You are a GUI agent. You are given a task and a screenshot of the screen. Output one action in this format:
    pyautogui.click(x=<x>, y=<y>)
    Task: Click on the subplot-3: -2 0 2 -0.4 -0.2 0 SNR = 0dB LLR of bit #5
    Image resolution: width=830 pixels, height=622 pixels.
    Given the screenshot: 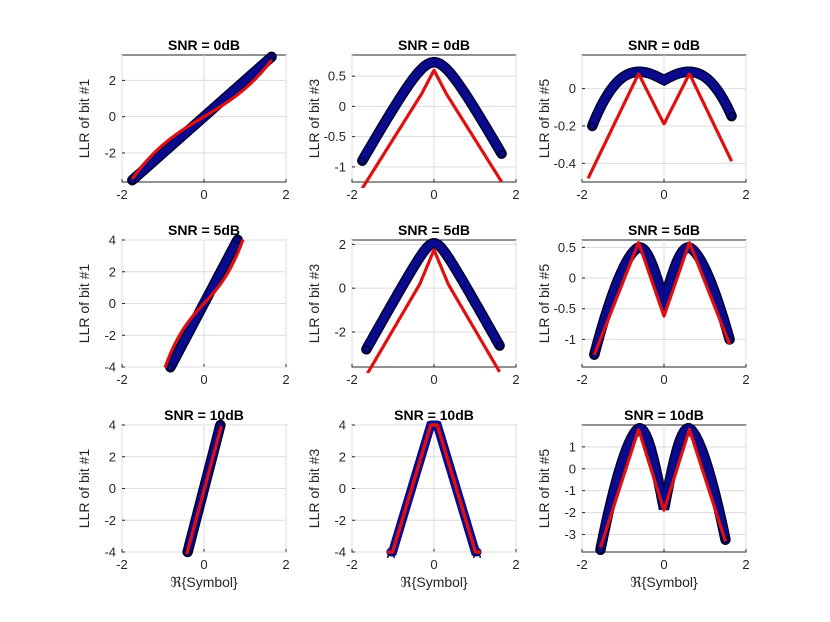 What is the action you would take?
    pyautogui.click(x=643, y=119)
    